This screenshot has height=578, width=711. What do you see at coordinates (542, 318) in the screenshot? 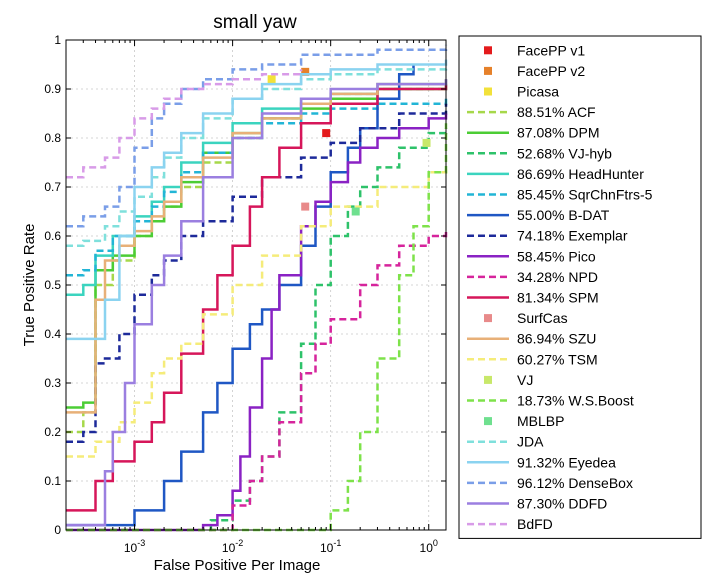
I see `legend-label: SurfCas` at bounding box center [542, 318].